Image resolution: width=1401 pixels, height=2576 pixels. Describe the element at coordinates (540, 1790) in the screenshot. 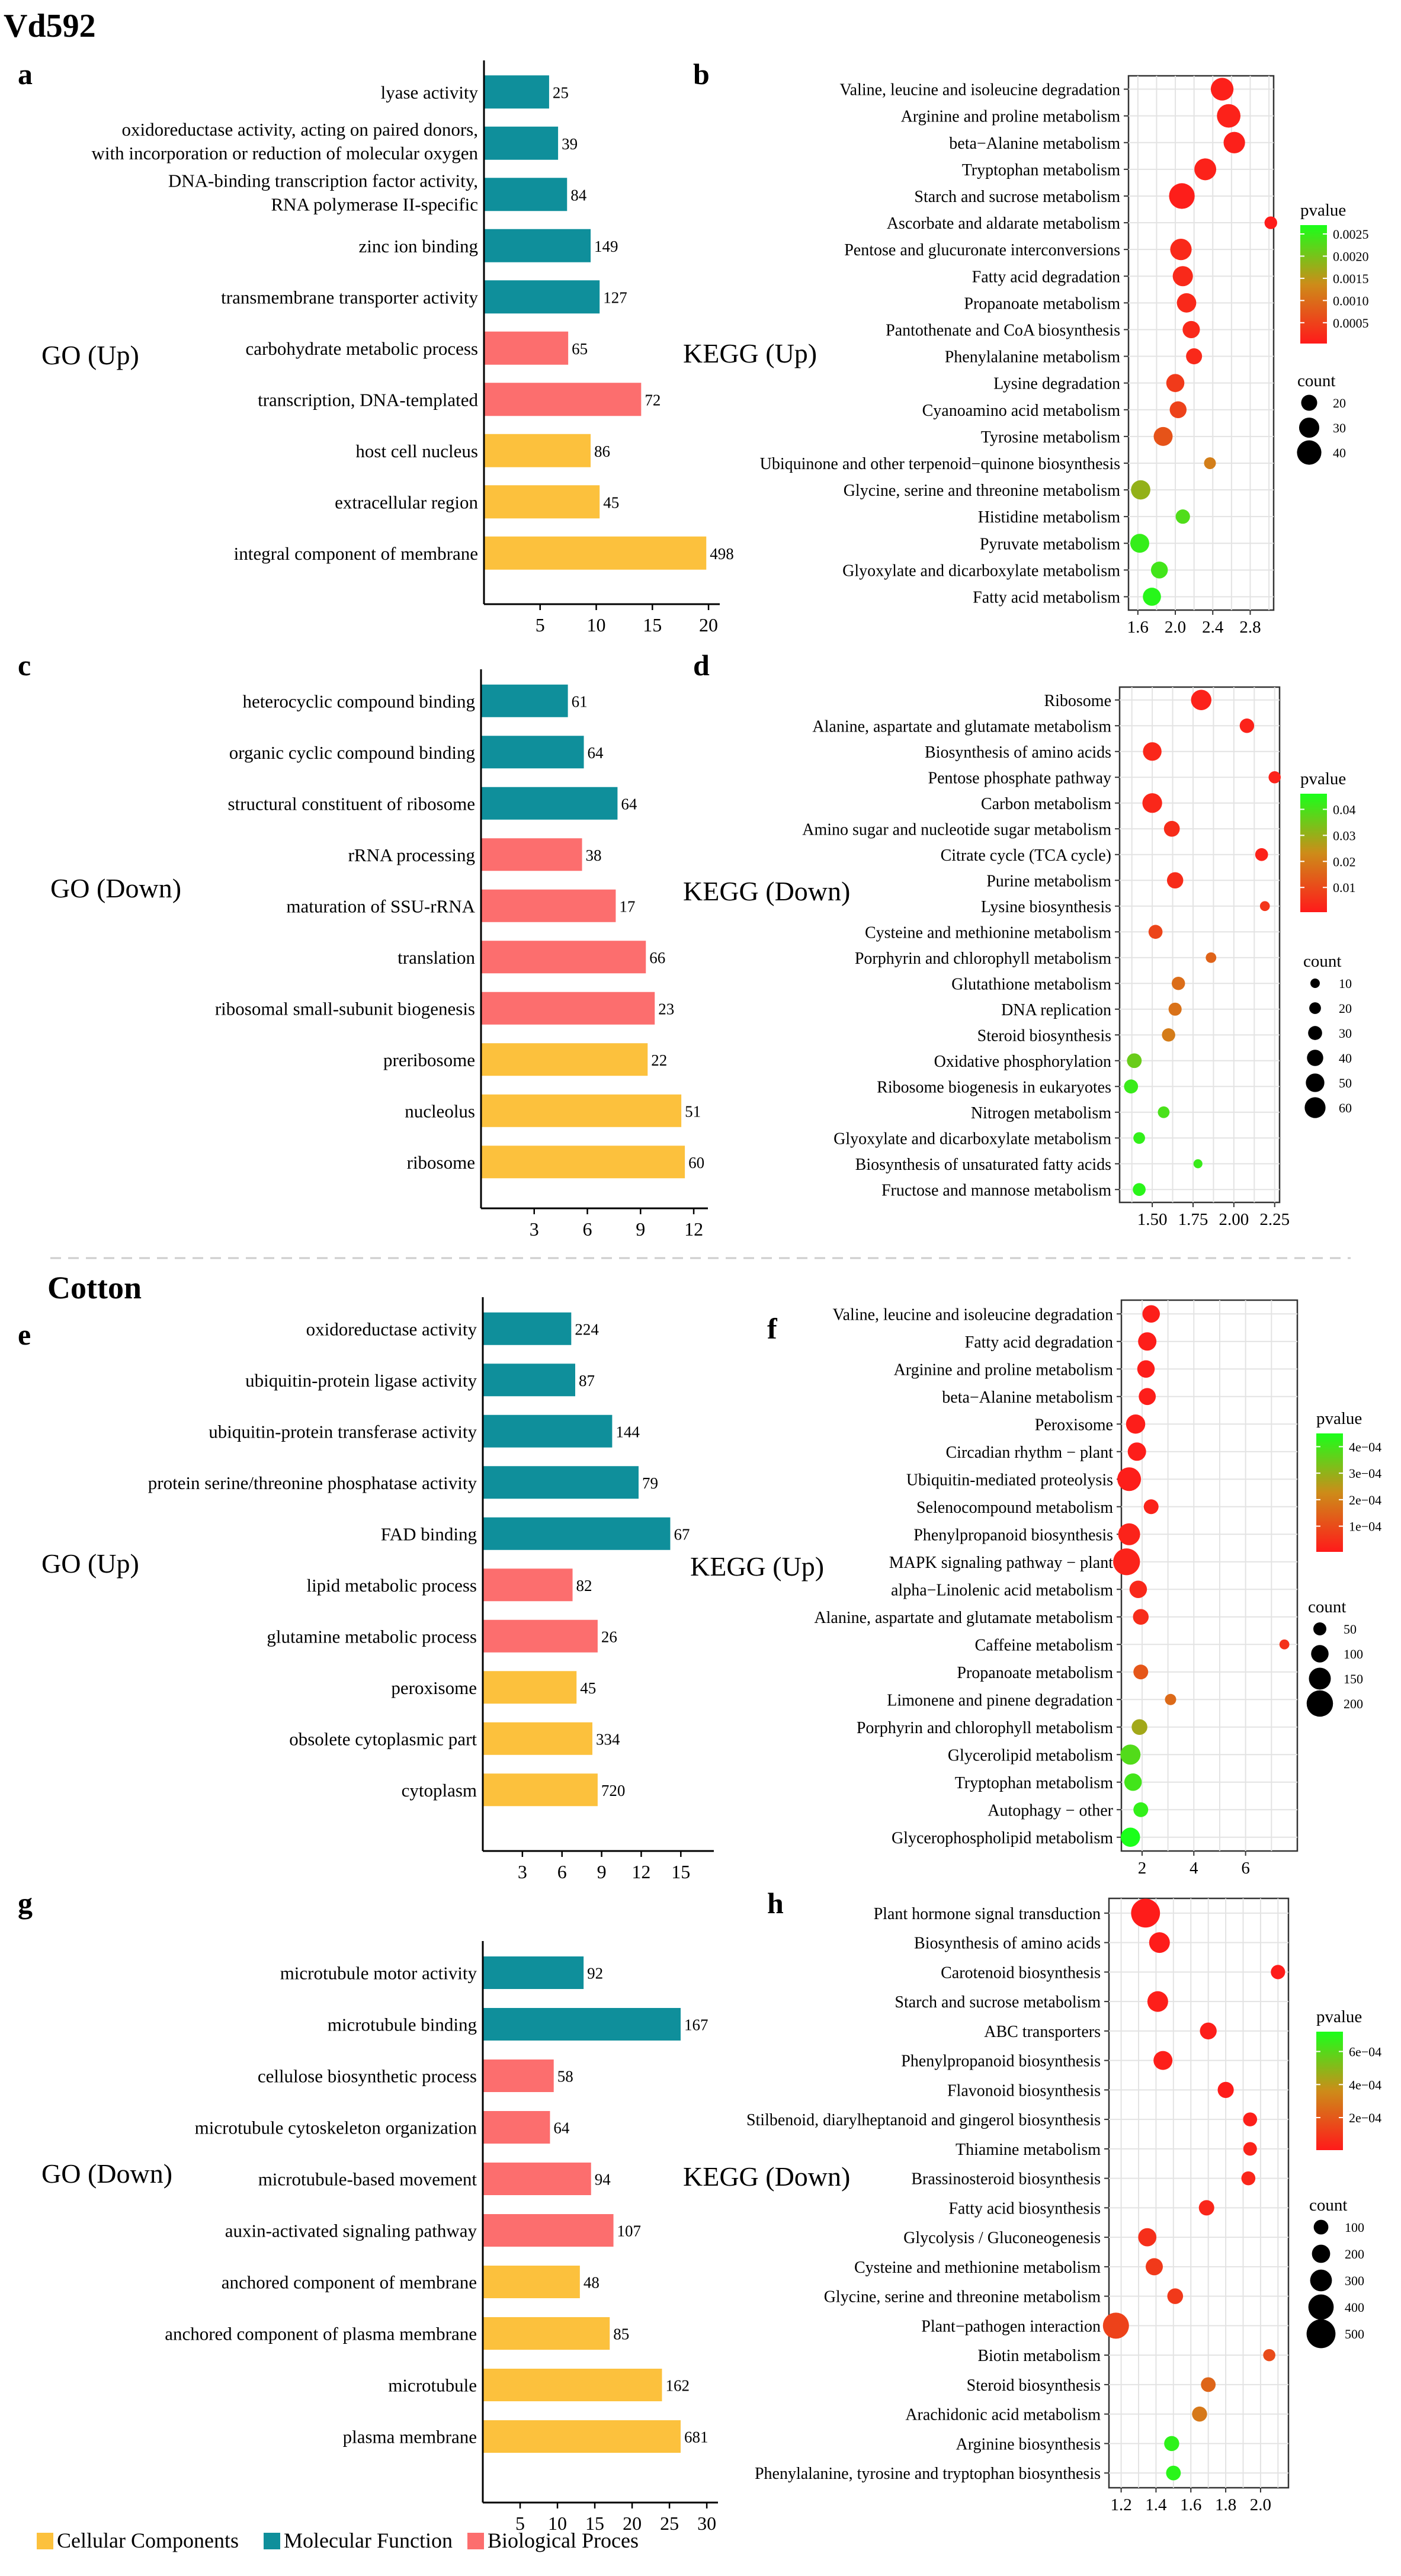

I see `bar-cytoplasm` at that location.